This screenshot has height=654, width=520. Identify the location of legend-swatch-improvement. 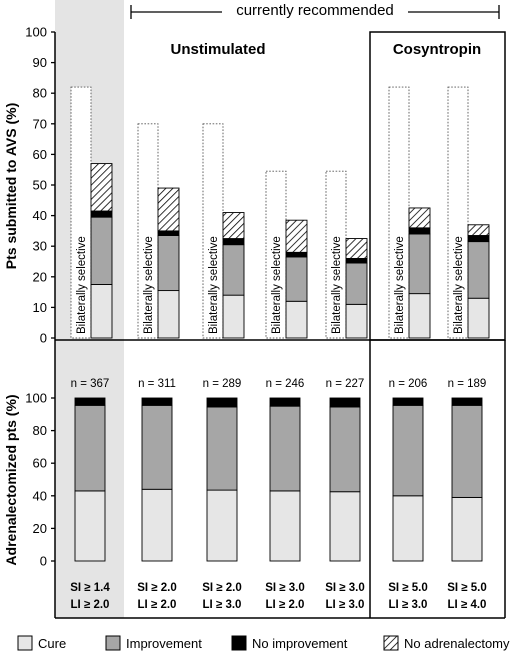
(113, 643).